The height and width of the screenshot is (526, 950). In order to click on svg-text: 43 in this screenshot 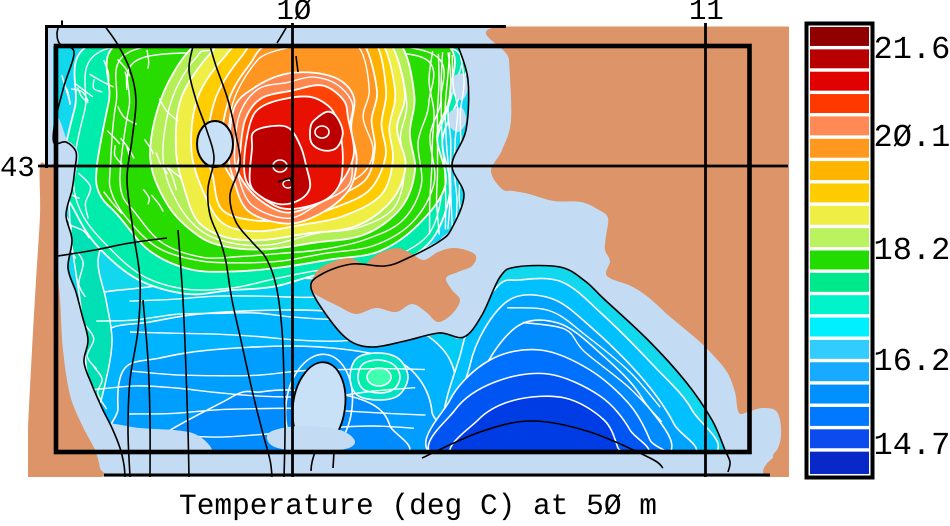, I will do `click(17, 168)`.